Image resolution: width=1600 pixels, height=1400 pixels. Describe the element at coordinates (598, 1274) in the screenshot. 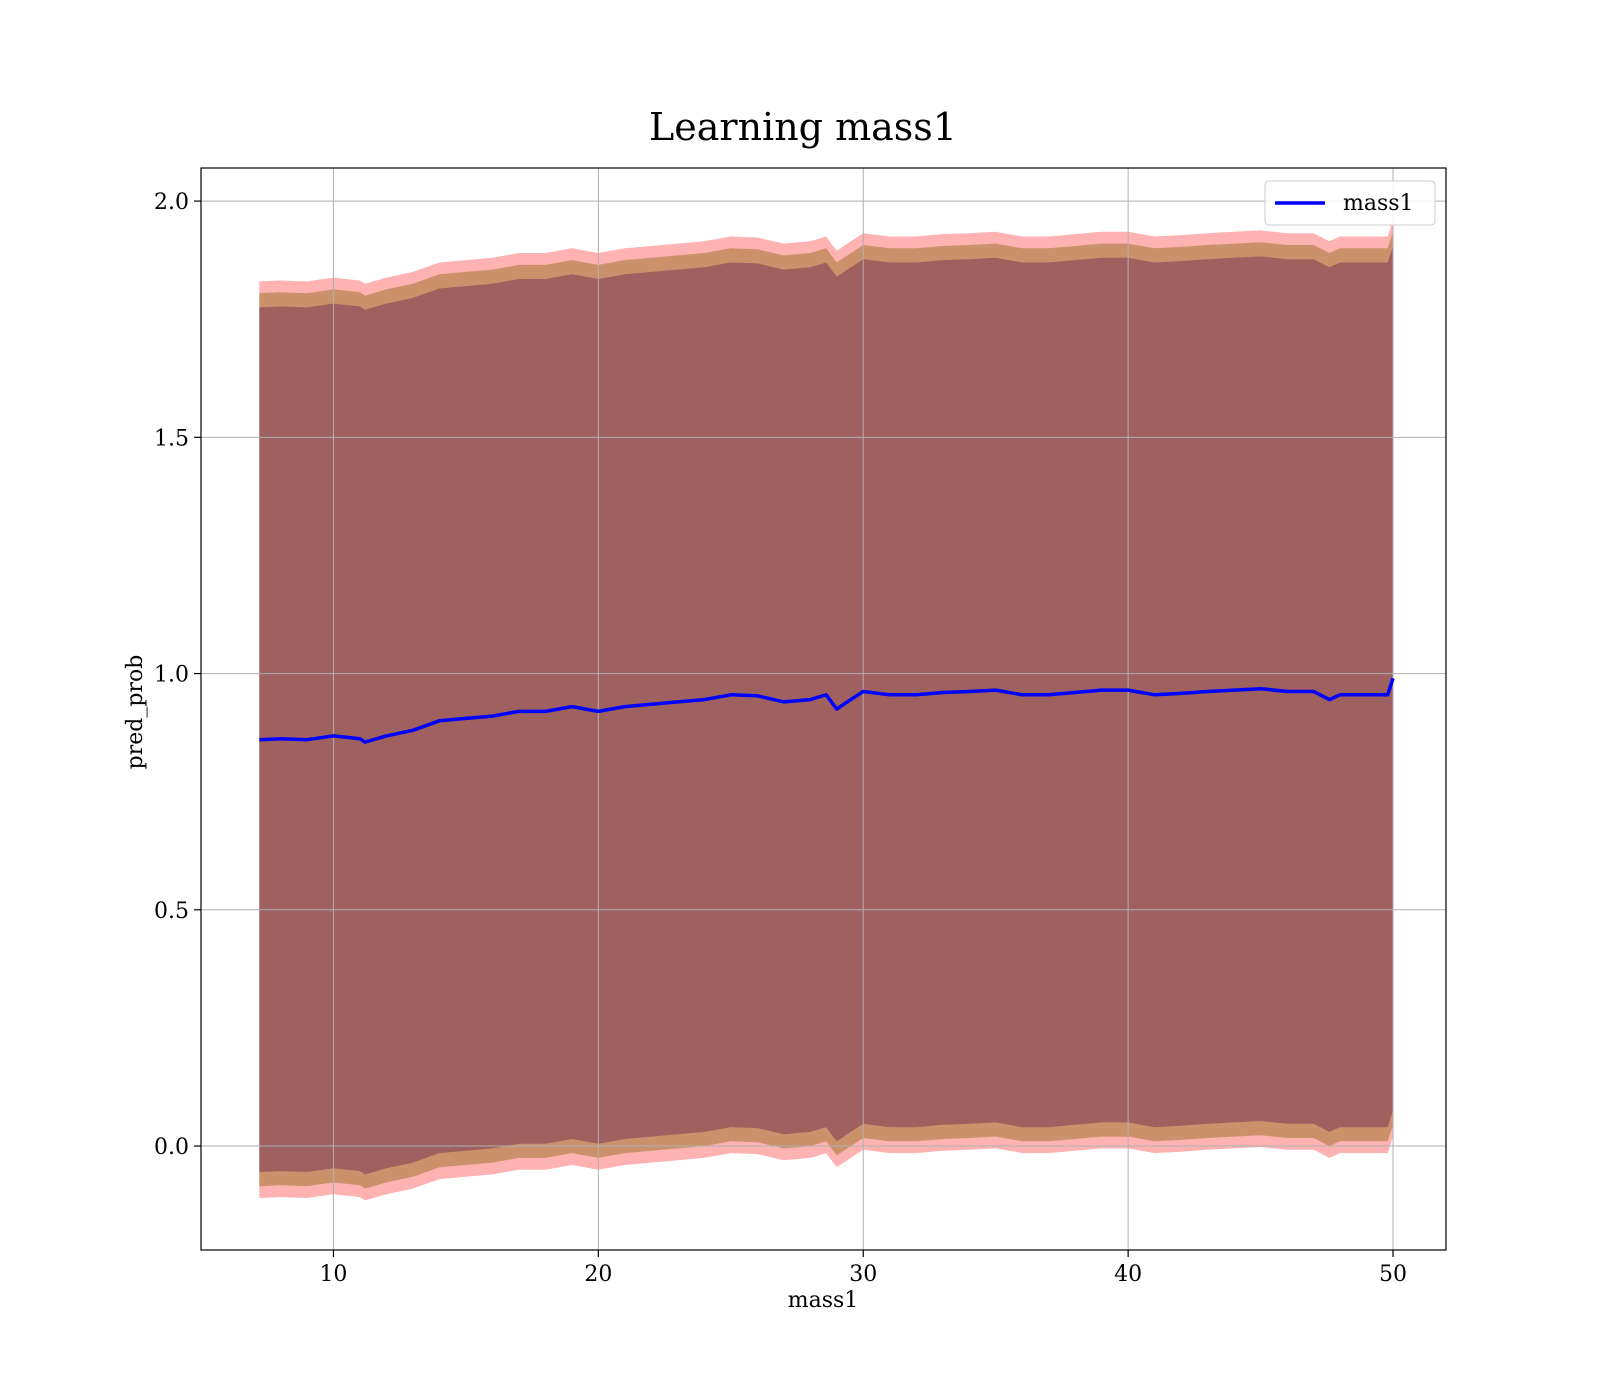

I see `x-tick-label: 20` at that location.